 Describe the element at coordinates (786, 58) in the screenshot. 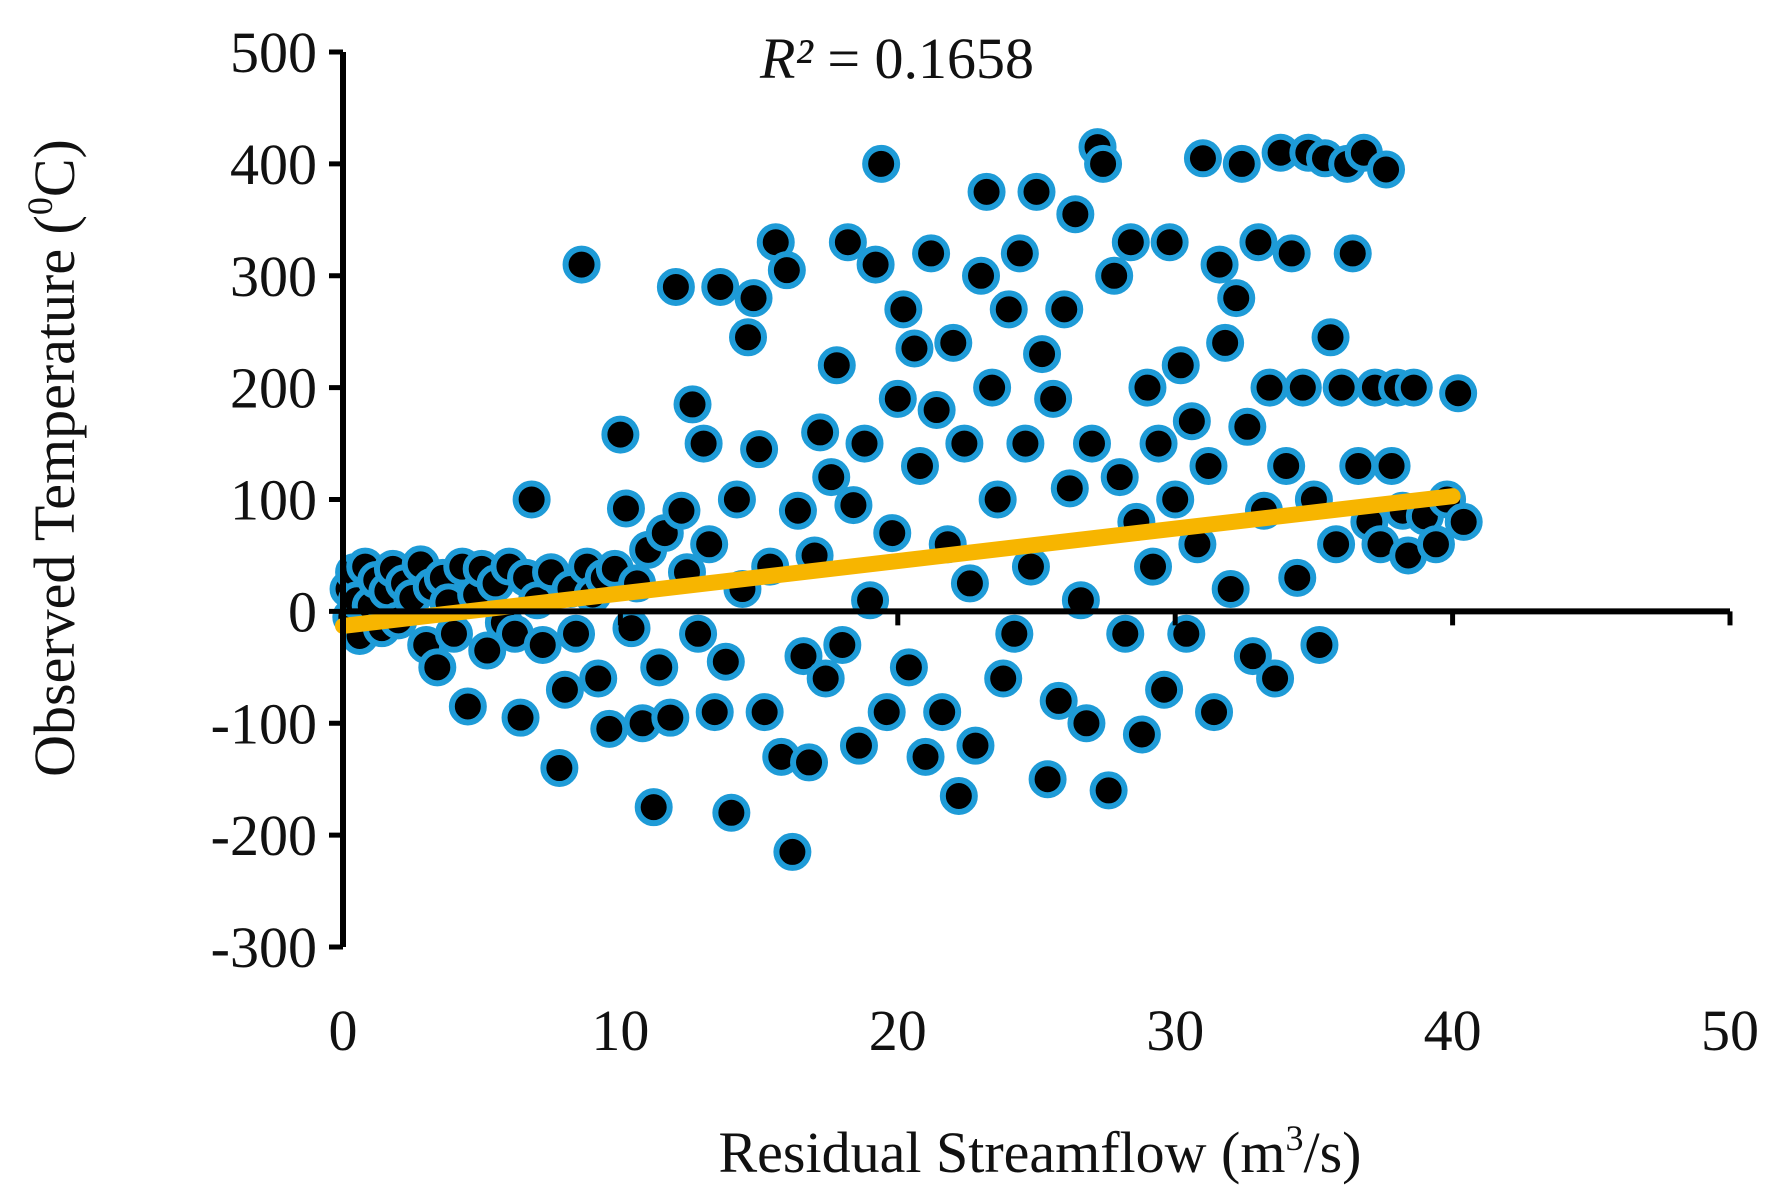

I see `r-squared-symbol: R²` at that location.